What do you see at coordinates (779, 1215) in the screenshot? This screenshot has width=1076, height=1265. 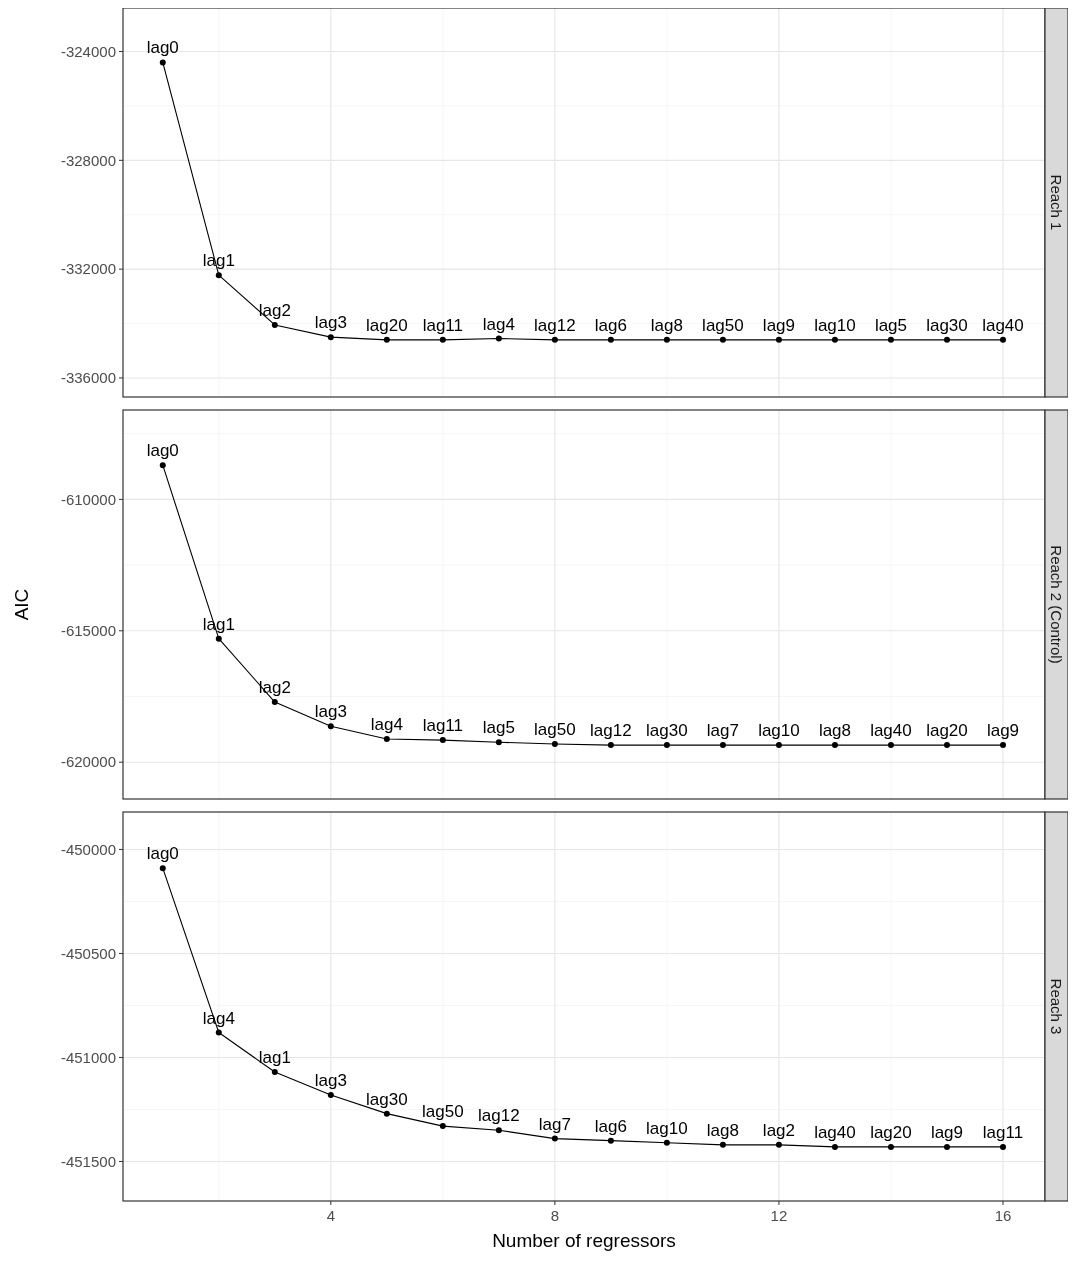 I see `x-tick-label: 12` at bounding box center [779, 1215].